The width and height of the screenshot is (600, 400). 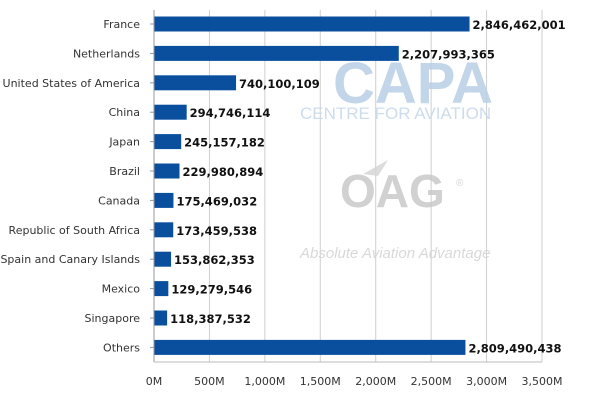 What do you see at coordinates (121, 289) in the screenshot?
I see `category-label: Mexico` at bounding box center [121, 289].